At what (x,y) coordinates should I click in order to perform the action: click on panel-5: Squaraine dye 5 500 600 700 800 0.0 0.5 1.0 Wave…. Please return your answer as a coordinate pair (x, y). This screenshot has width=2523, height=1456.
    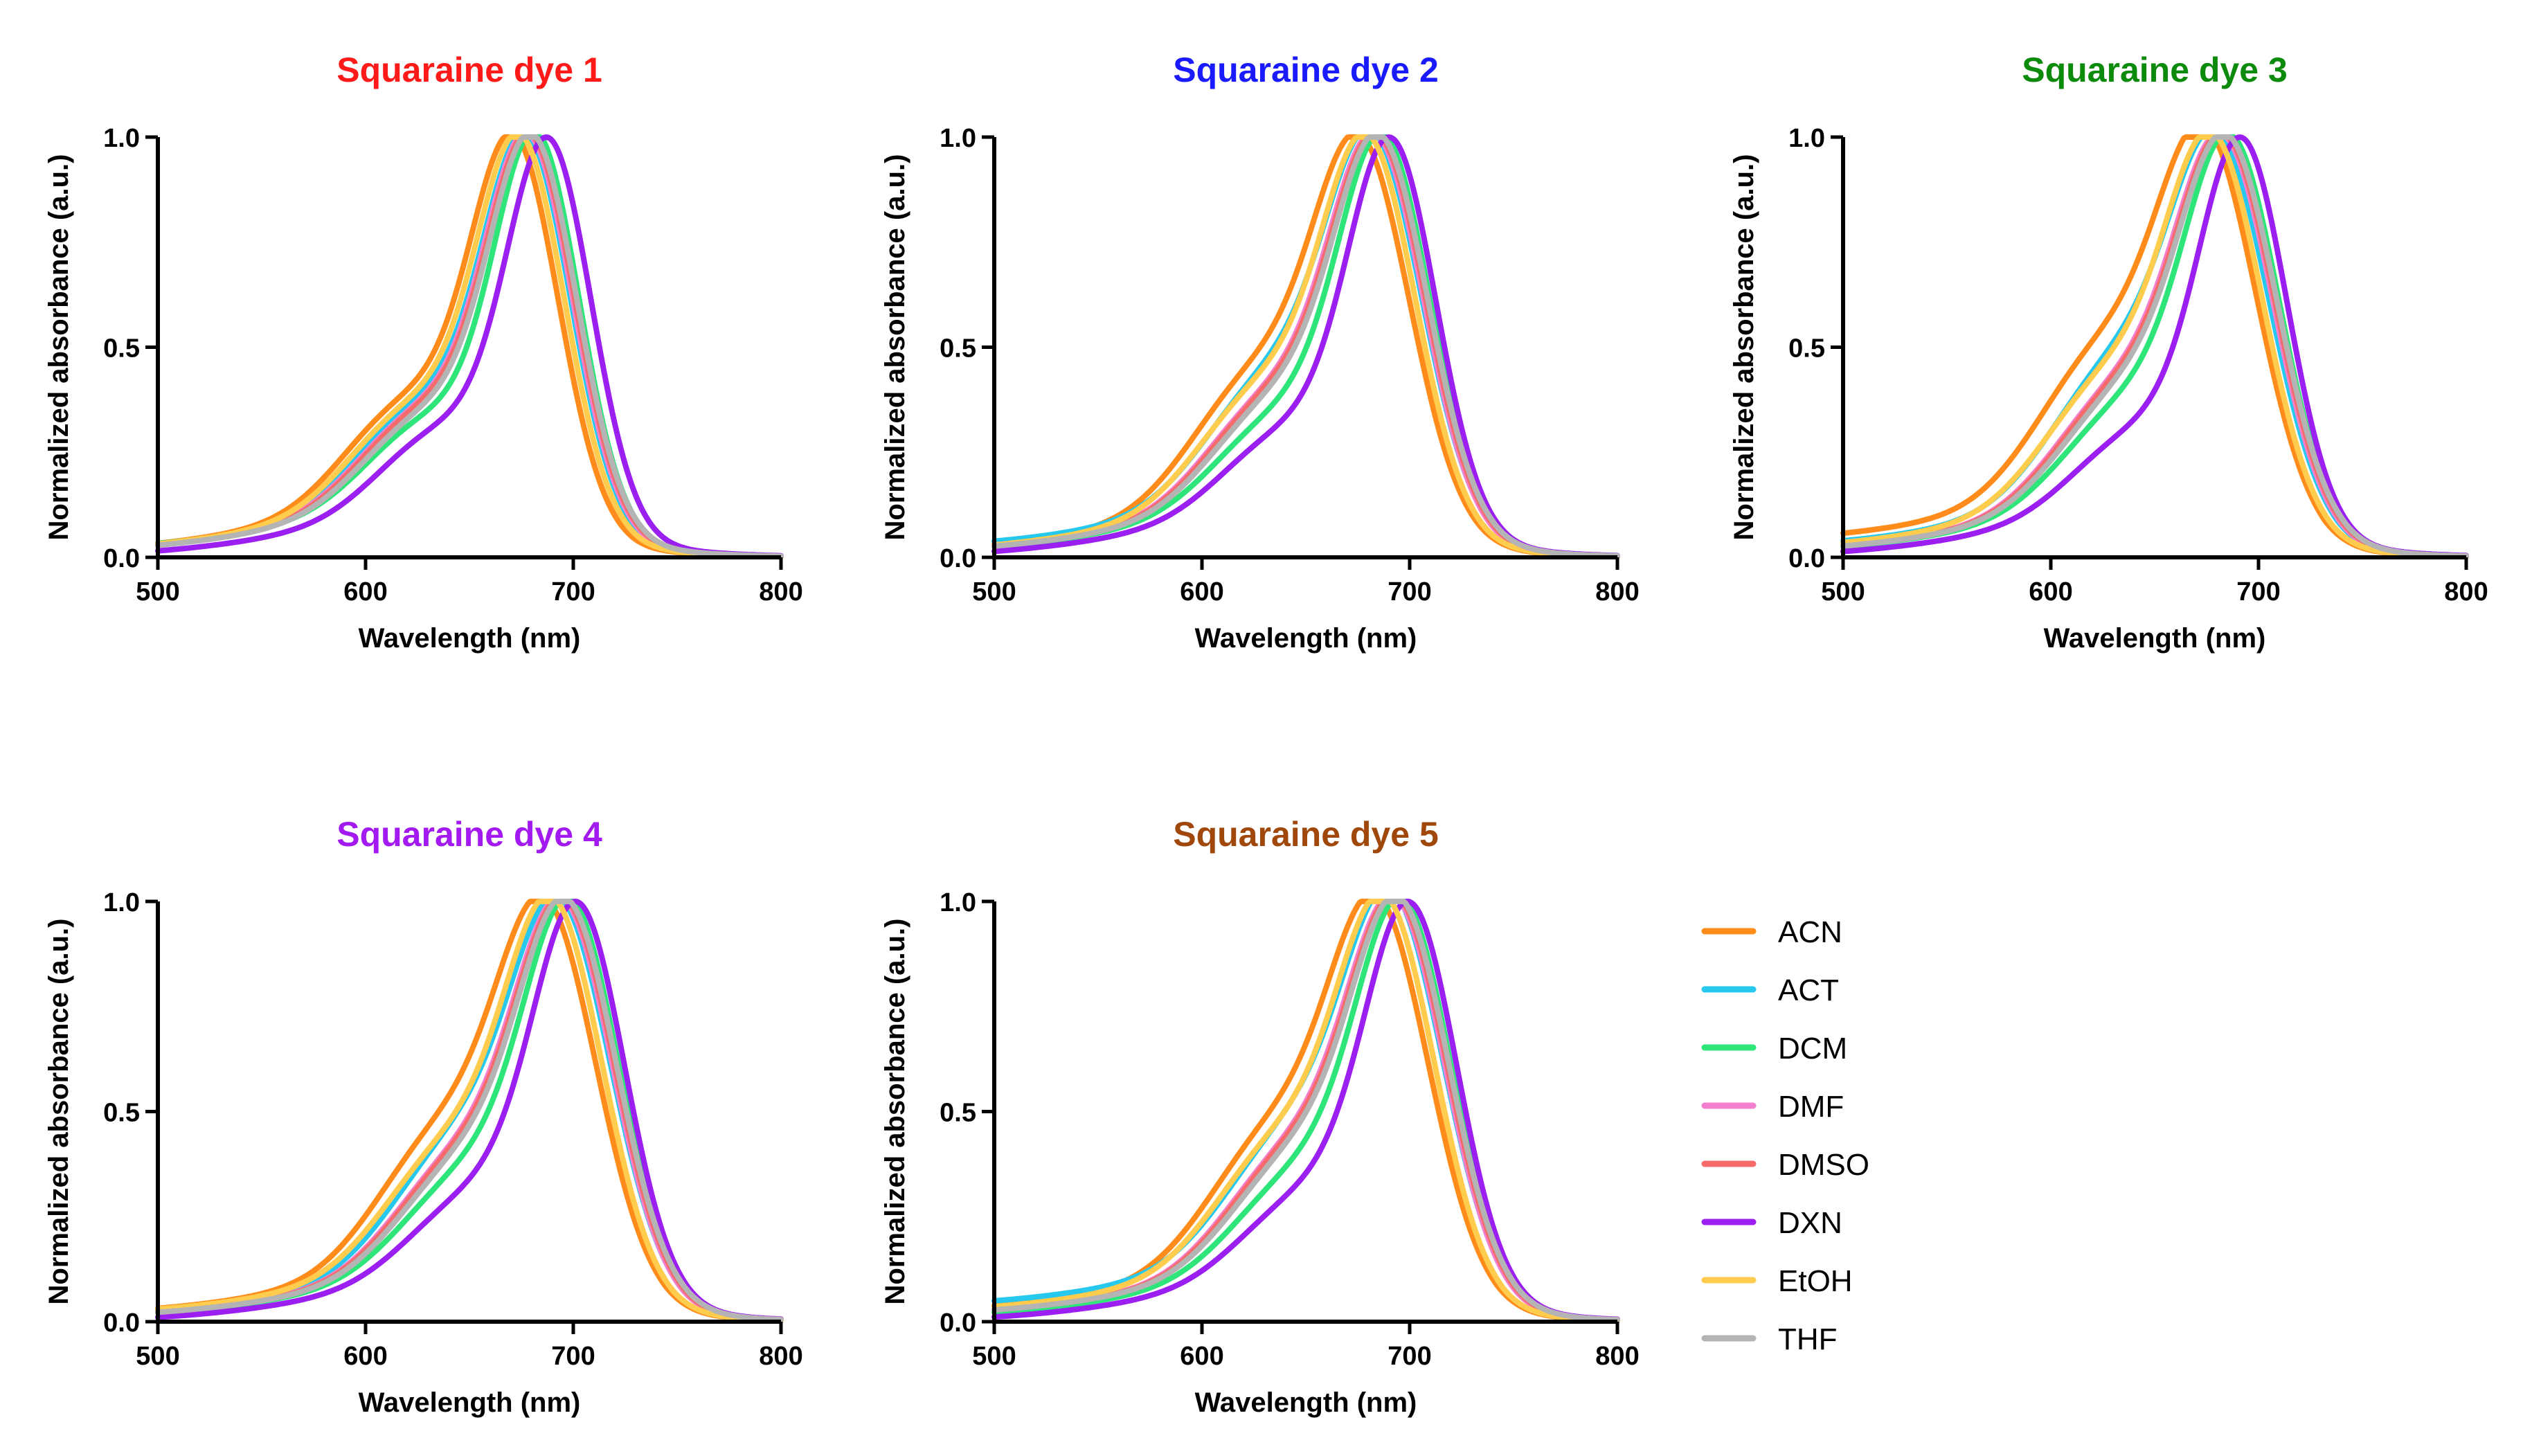
    Looking at the image, I should click on (1260, 1116).